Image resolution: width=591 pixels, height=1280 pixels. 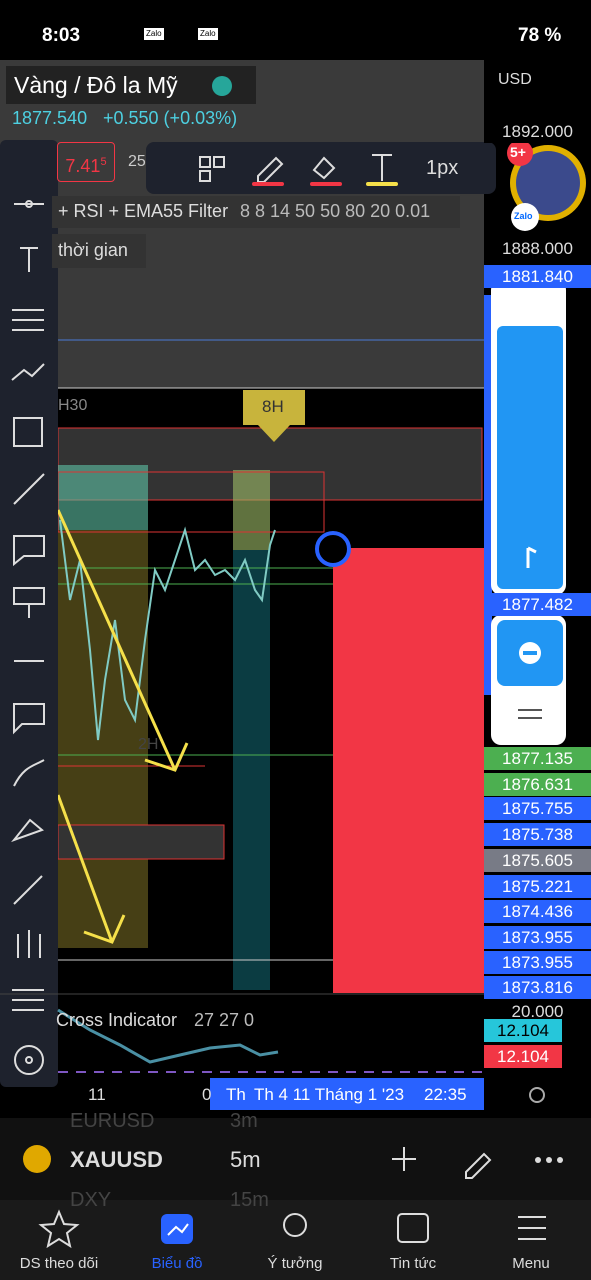 What do you see at coordinates (531, 557) in the screenshot?
I see `music-icon` at bounding box center [531, 557].